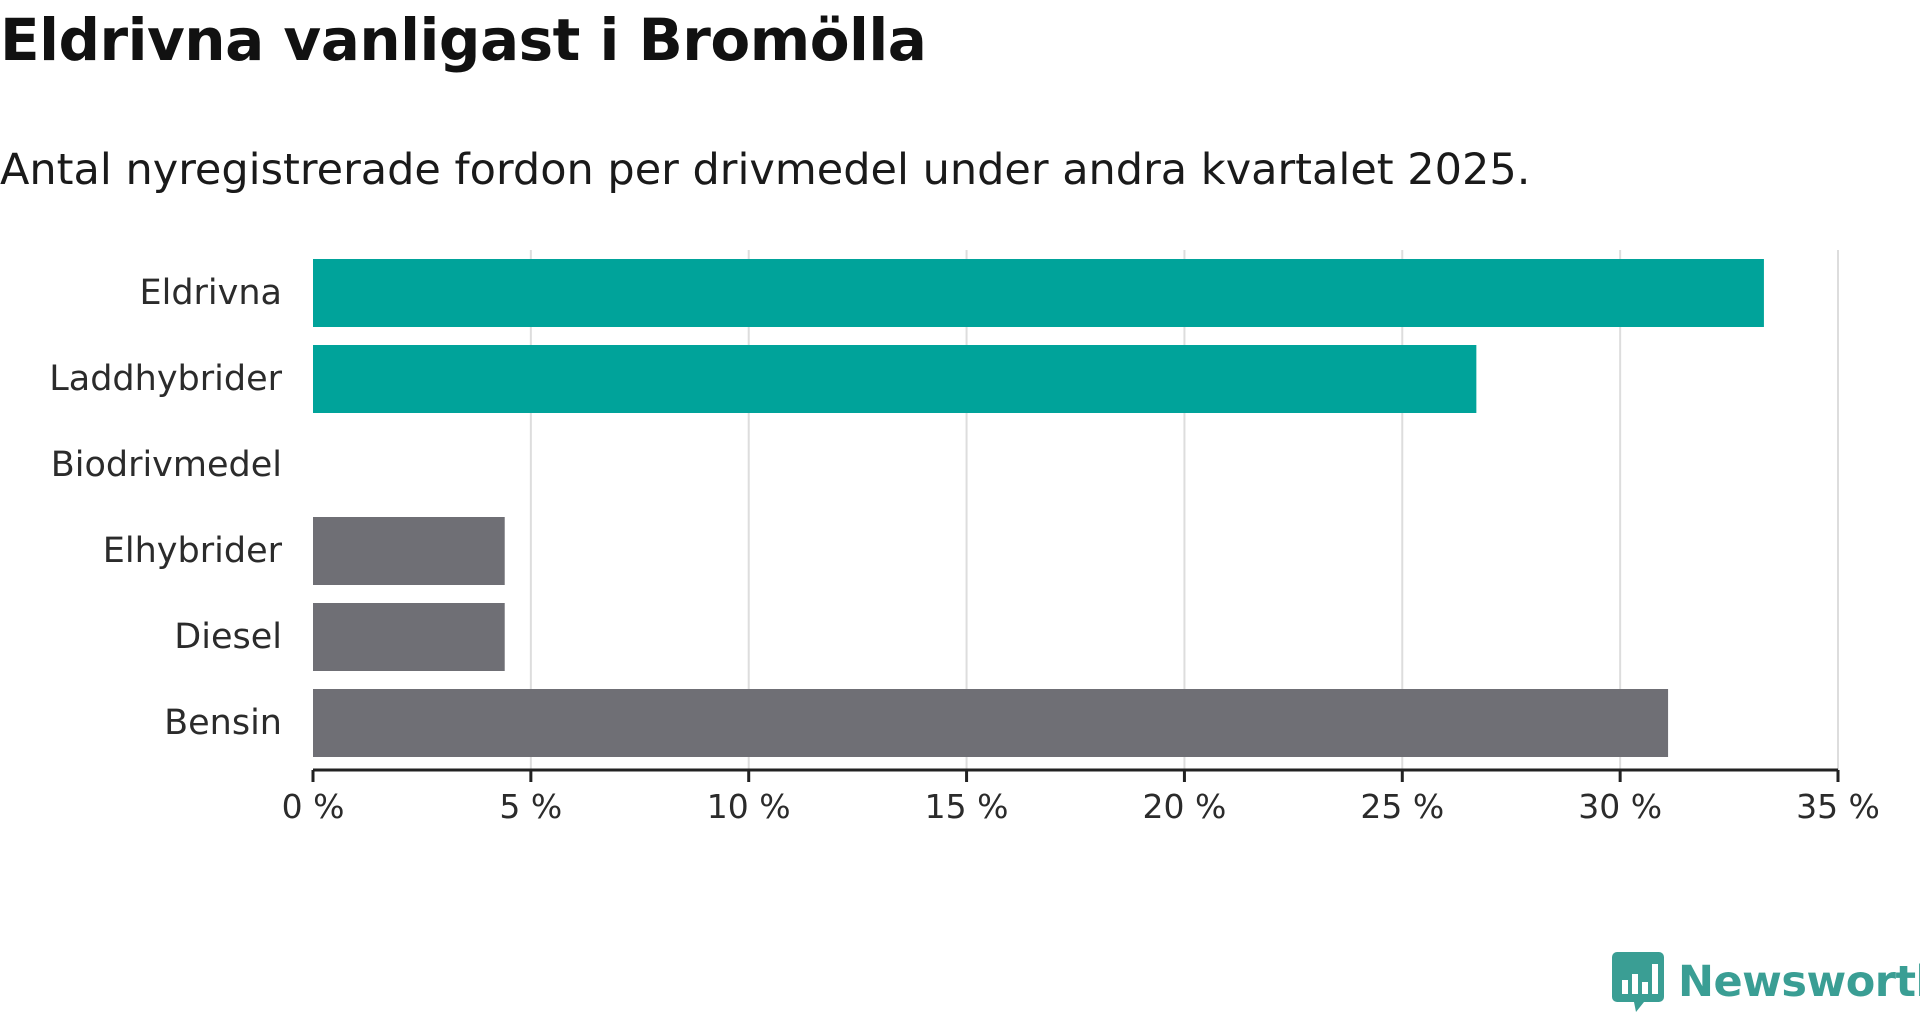 The image size is (1920, 1012). What do you see at coordinates (1081, 798) in the screenshot?
I see `x-axis-ticks: 0 % 5 % 10 % 15 % 20 % 25 % 30 % 35 %` at bounding box center [1081, 798].